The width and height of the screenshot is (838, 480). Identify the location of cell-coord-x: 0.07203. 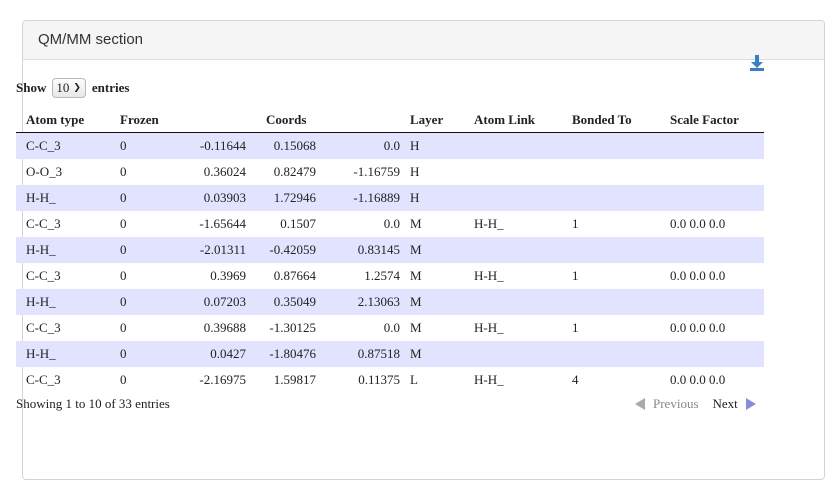
(208, 302).